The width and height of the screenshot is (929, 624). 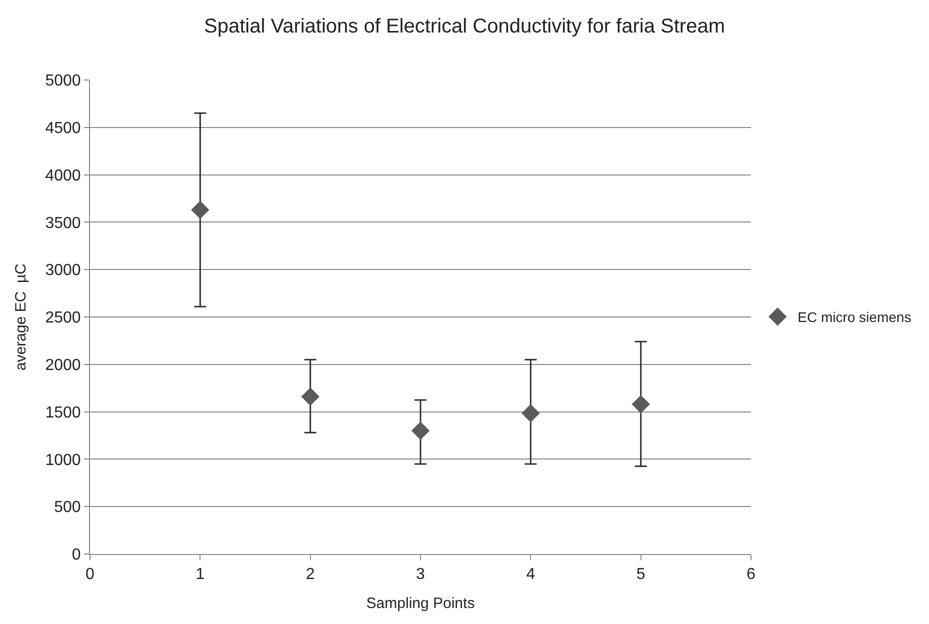 What do you see at coordinates (76, 555) in the screenshot?
I see `y-tick-label: 0` at bounding box center [76, 555].